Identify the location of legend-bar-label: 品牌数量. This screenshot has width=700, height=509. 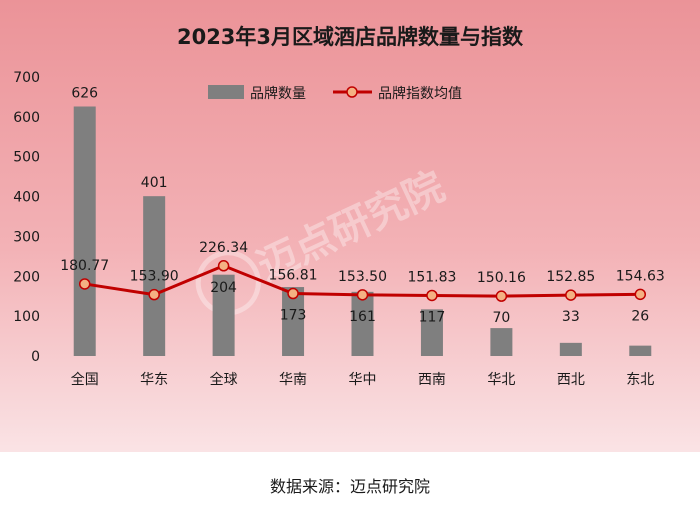
(278, 93).